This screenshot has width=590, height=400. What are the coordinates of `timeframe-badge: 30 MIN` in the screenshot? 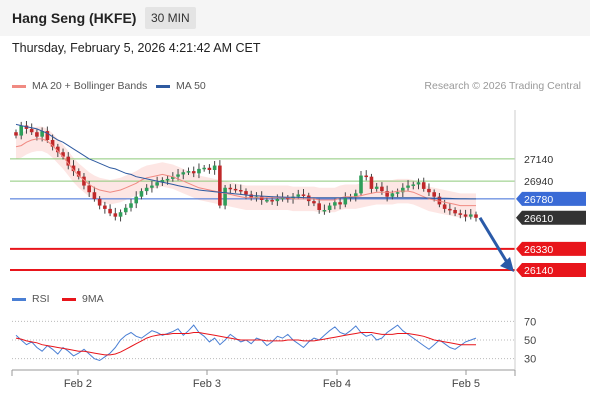 It's located at (170, 18).